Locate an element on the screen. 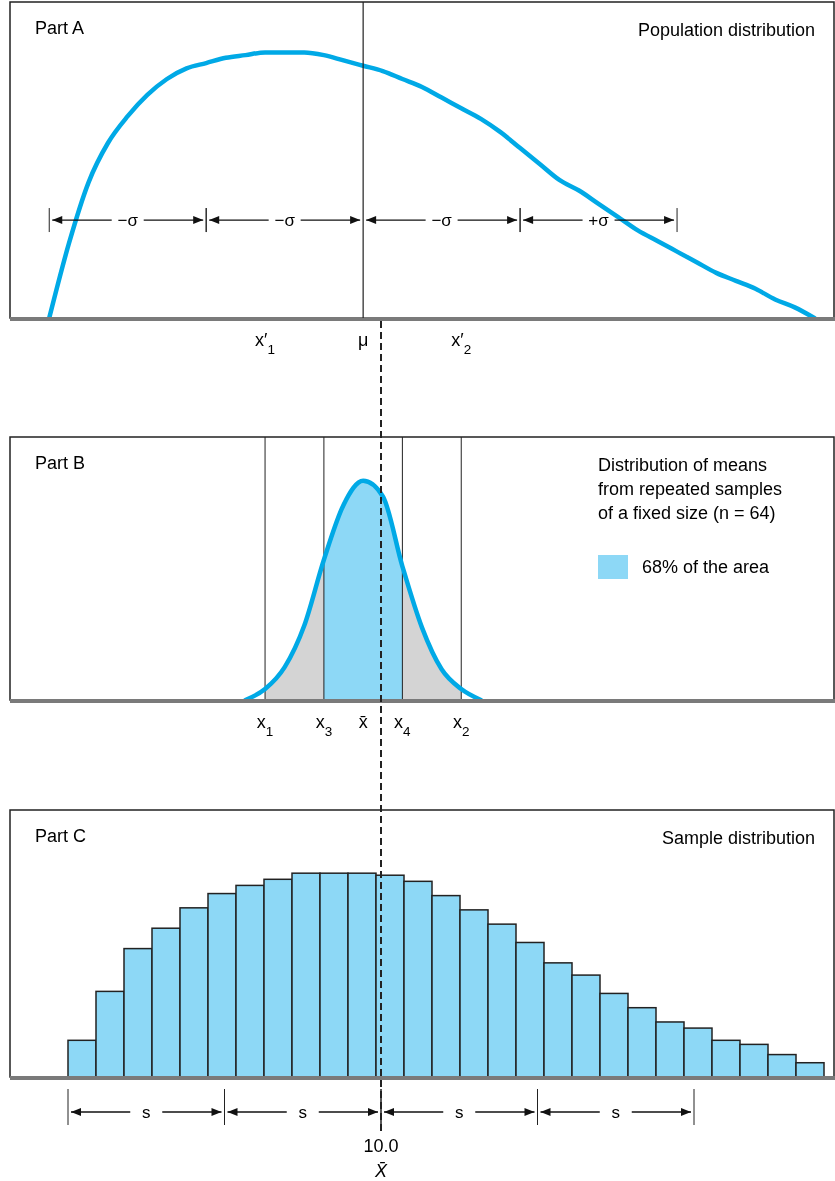  chart-title: Part B is located at coordinates (60, 463).